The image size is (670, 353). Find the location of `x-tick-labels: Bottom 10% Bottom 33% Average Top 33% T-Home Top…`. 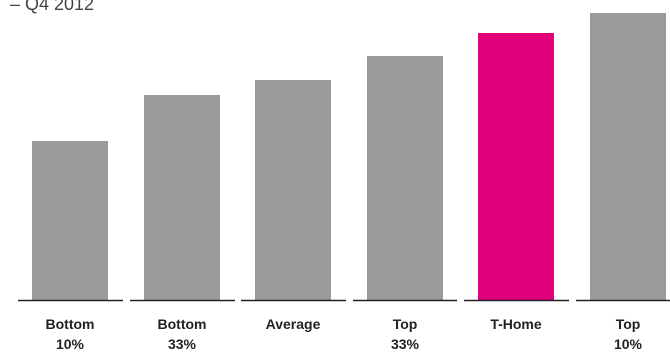

x-tick-labels: Bottom 10% Bottom 33% Average Top 33% T-Home Top… is located at coordinates (344, 334).